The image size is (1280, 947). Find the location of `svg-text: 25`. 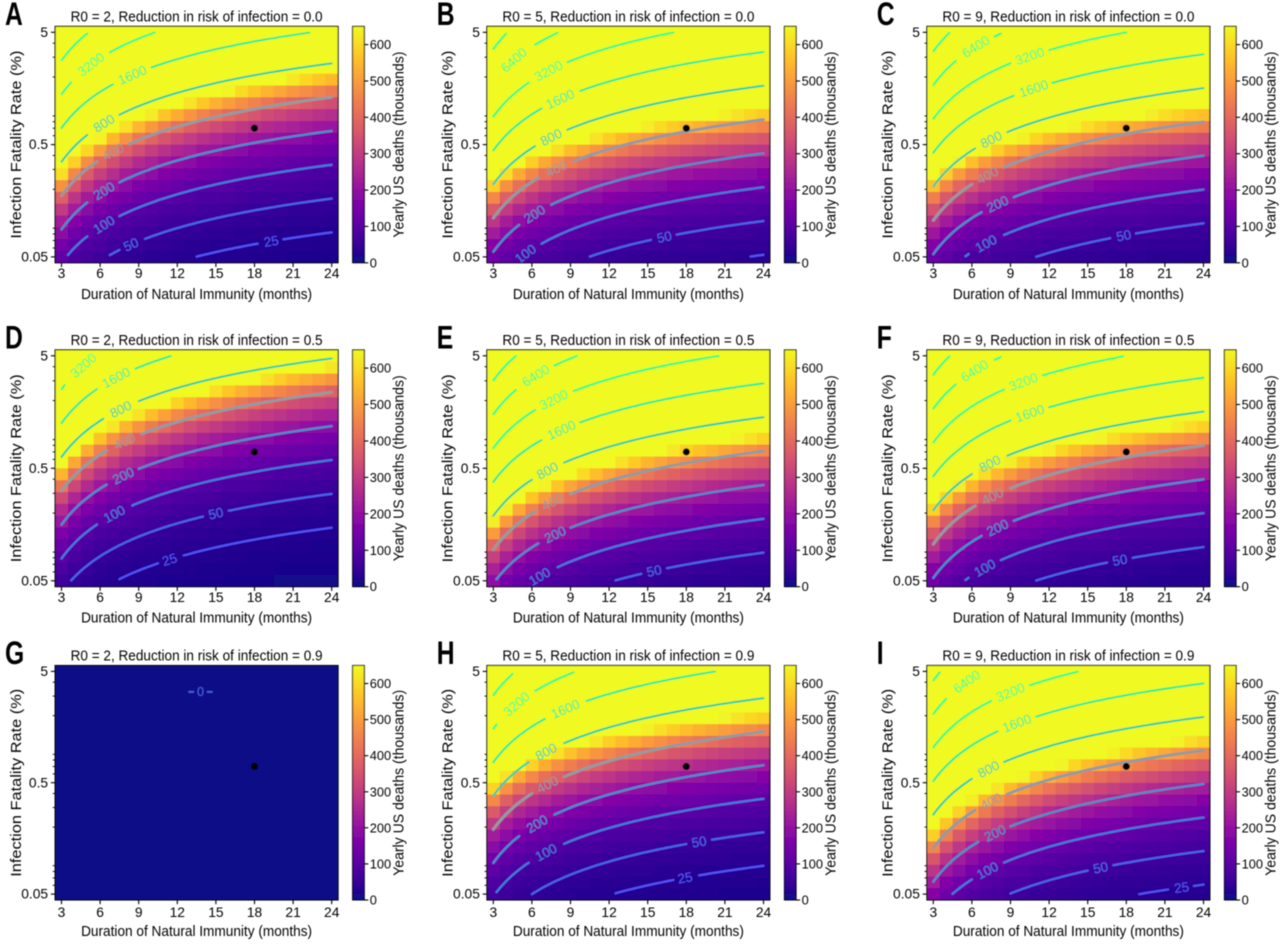

svg-text: 25 is located at coordinates (271, 241).